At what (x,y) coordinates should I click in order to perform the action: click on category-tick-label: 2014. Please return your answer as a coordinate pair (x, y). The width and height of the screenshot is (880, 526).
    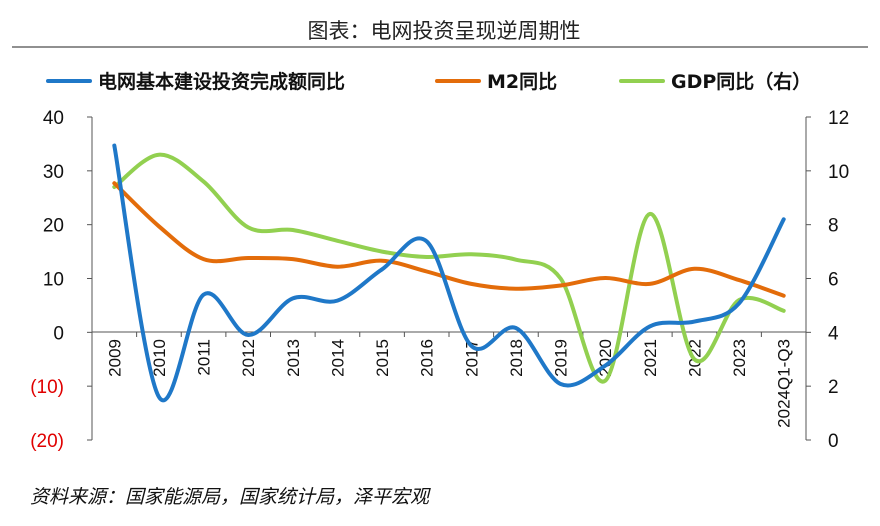
    Looking at the image, I should click on (337, 358).